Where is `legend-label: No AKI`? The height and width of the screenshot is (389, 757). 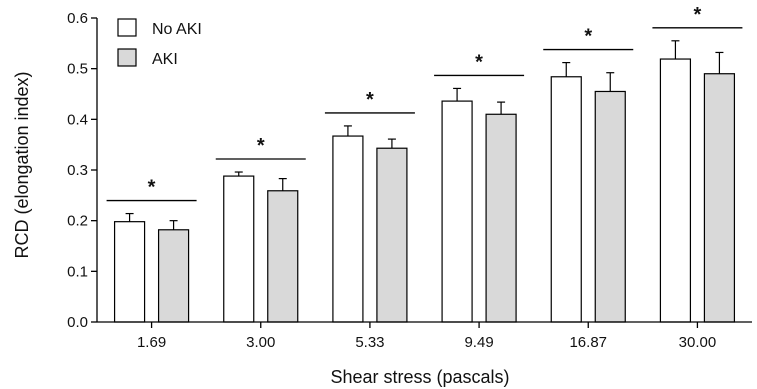
legend-label: No AKI is located at coordinates (177, 29).